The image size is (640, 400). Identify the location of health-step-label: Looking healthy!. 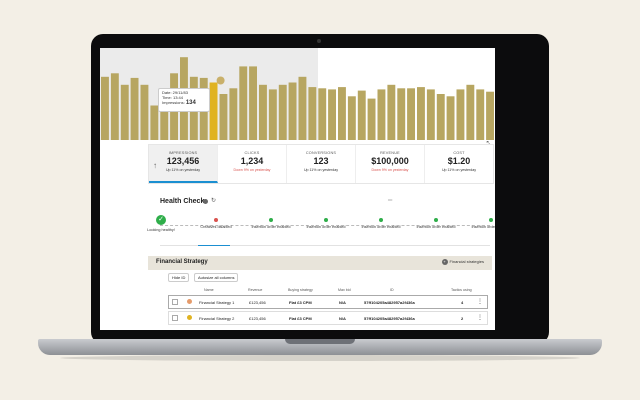
(161, 230).